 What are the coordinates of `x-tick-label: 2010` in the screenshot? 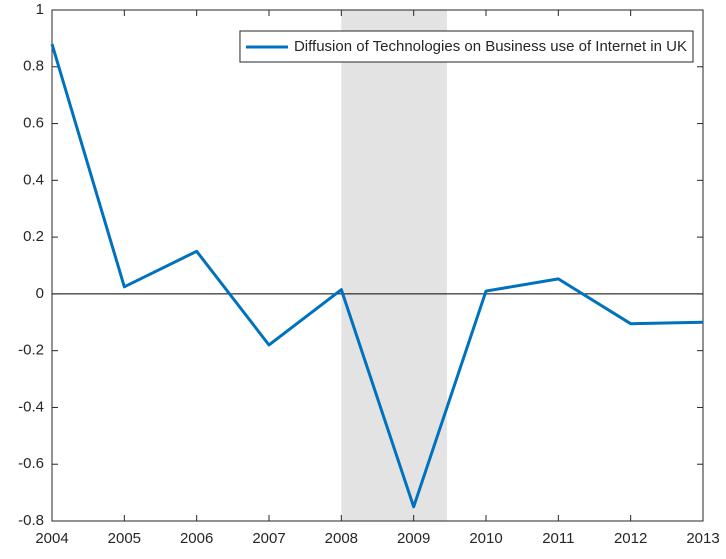 It's located at (485, 538).